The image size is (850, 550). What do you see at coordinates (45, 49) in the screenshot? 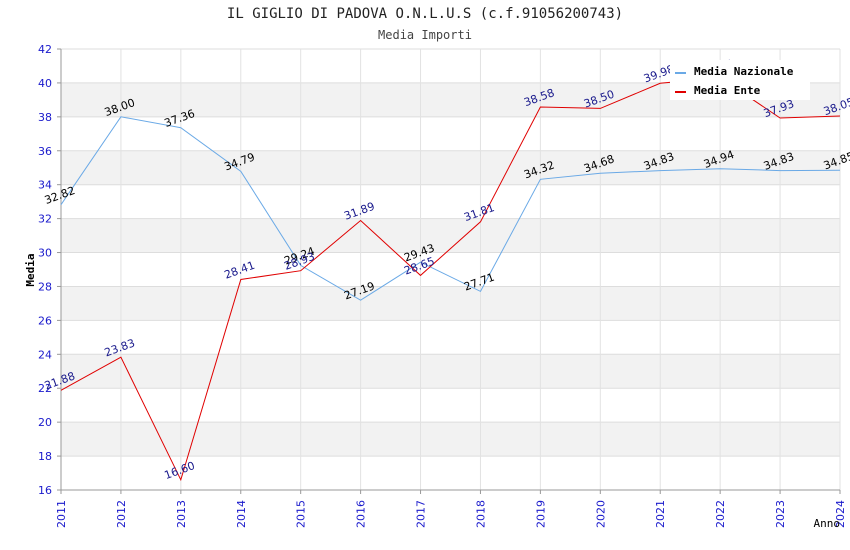
I see `y-tick-label: 42` at bounding box center [45, 49].